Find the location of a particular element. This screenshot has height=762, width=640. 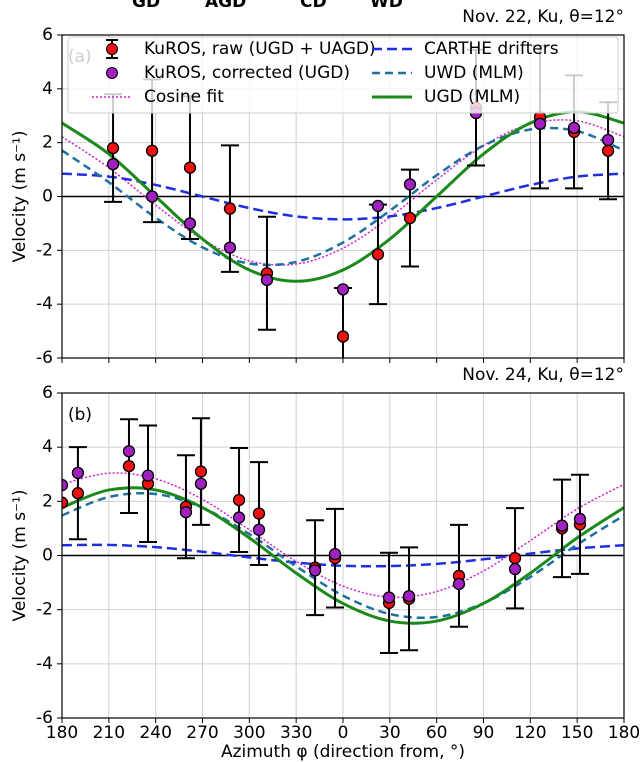

panel-title: Nov. 24, Ku, θ=12° is located at coordinates (543, 375).